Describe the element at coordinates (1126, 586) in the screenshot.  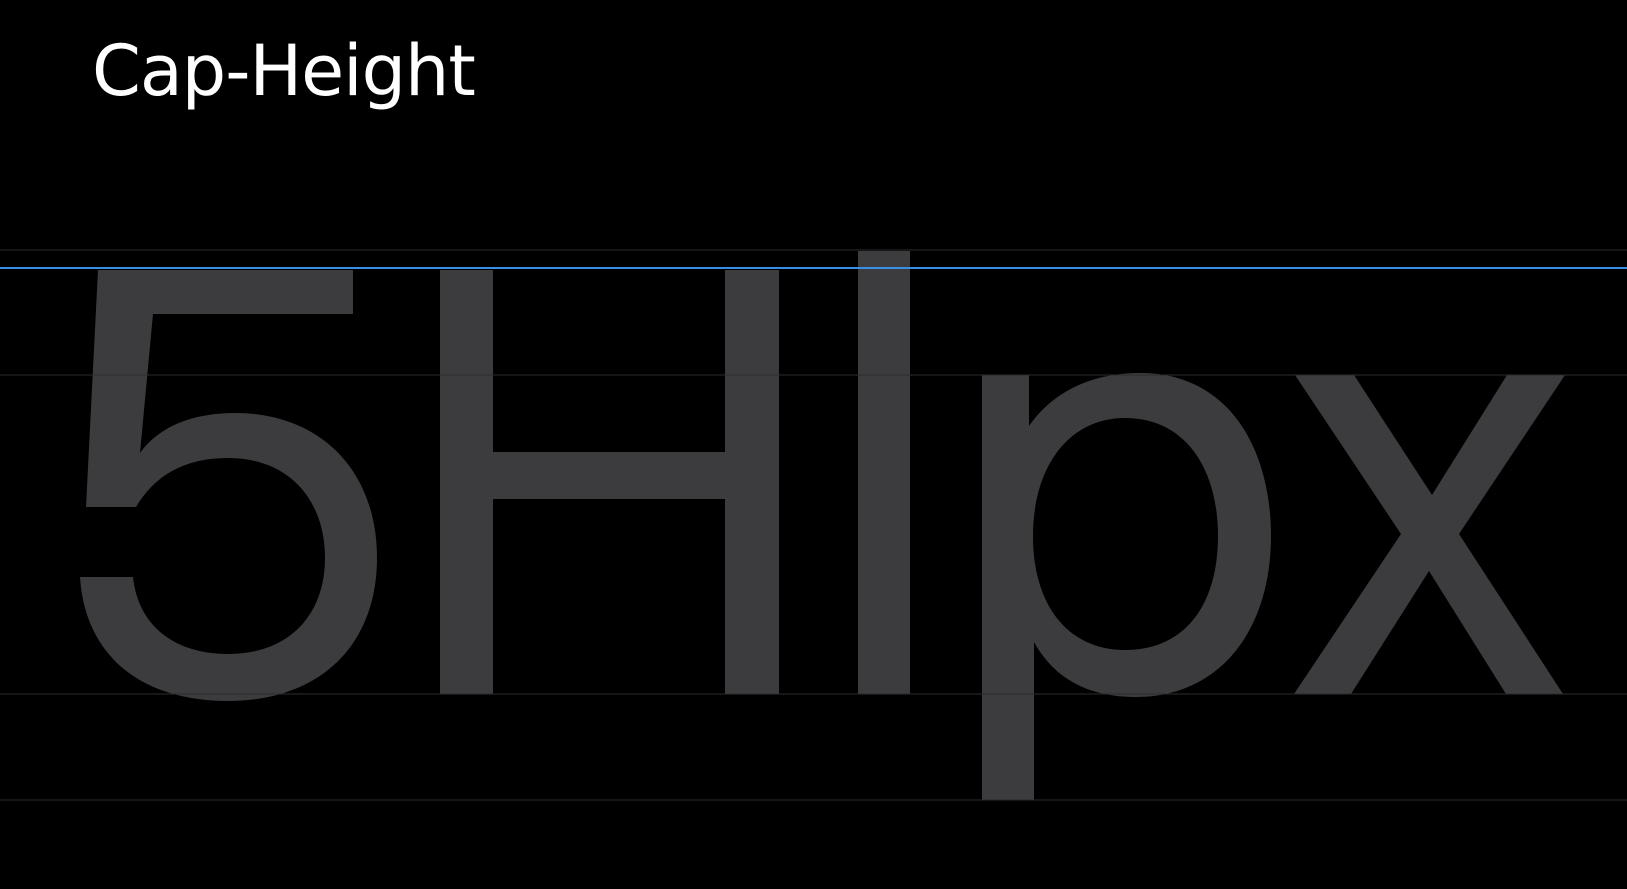
I see `glyph-p` at that location.